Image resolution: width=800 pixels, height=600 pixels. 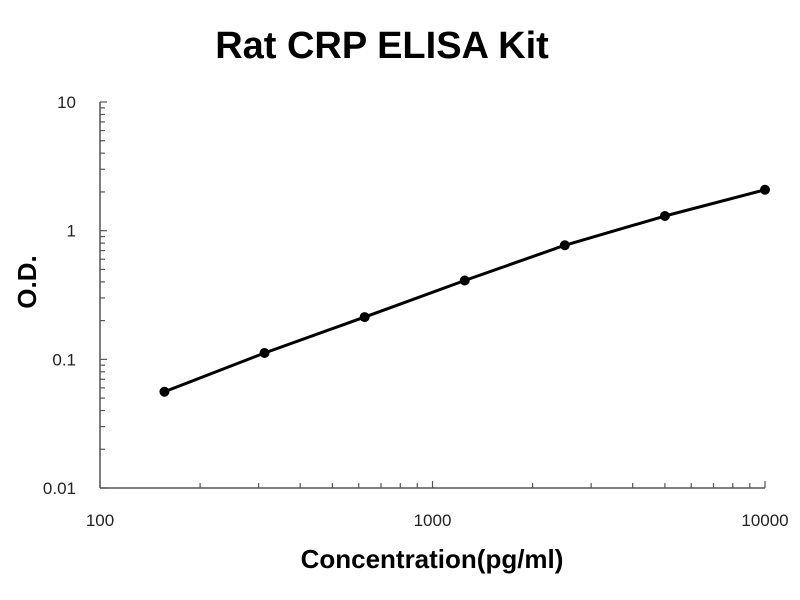 I want to click on x-tick-label: 10000, so click(x=764, y=520).